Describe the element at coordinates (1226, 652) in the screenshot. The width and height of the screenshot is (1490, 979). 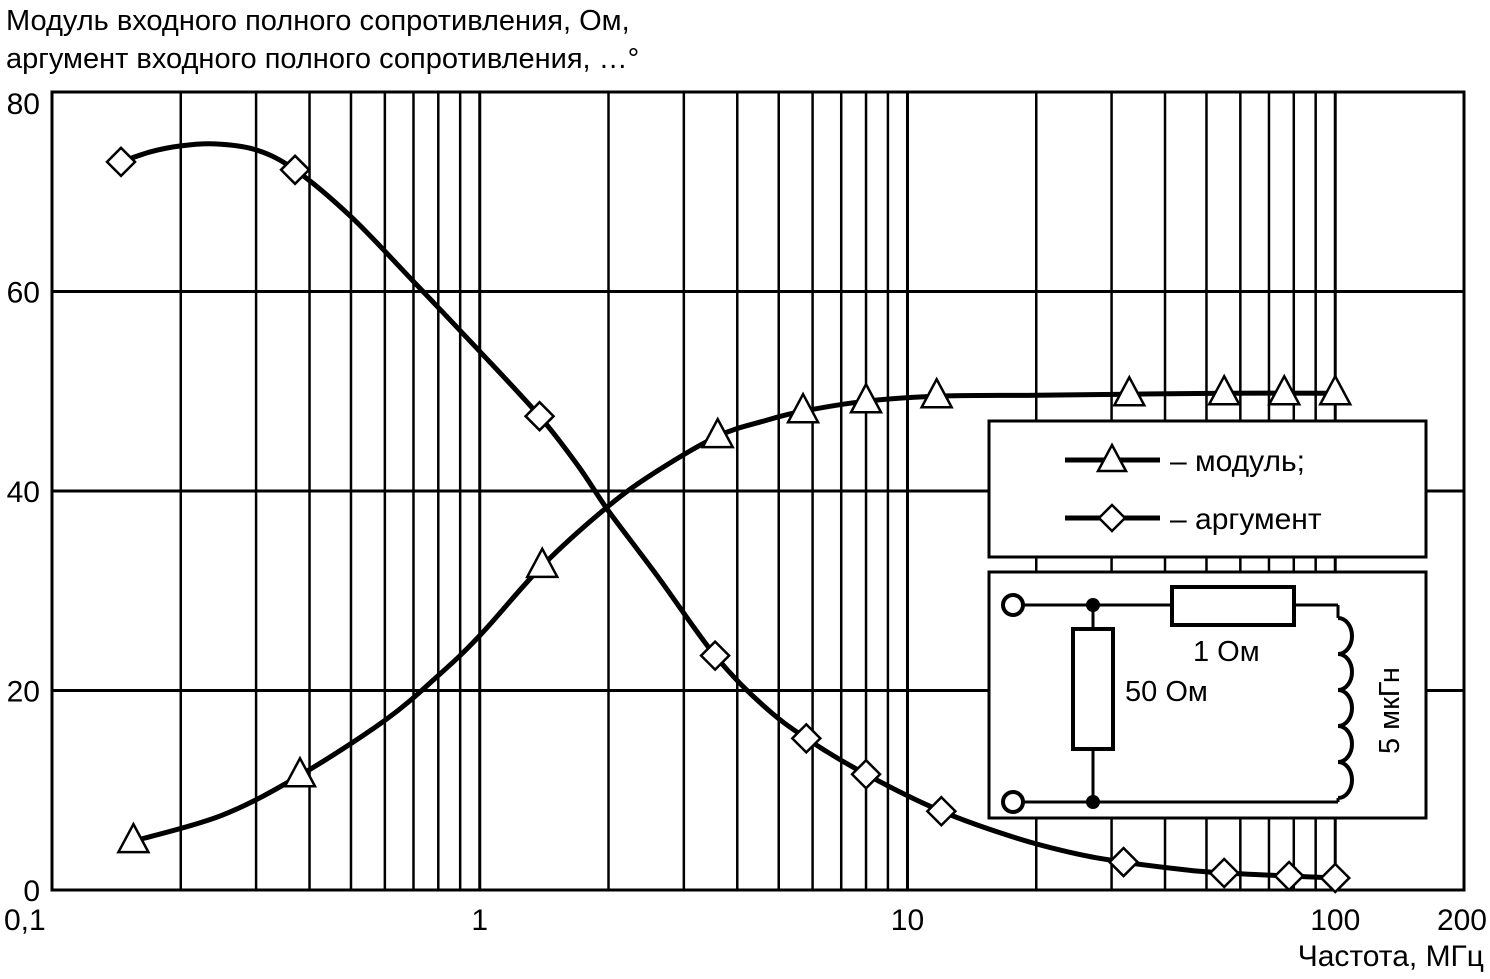
I see `label-series-resistor: 1 Ом` at that location.